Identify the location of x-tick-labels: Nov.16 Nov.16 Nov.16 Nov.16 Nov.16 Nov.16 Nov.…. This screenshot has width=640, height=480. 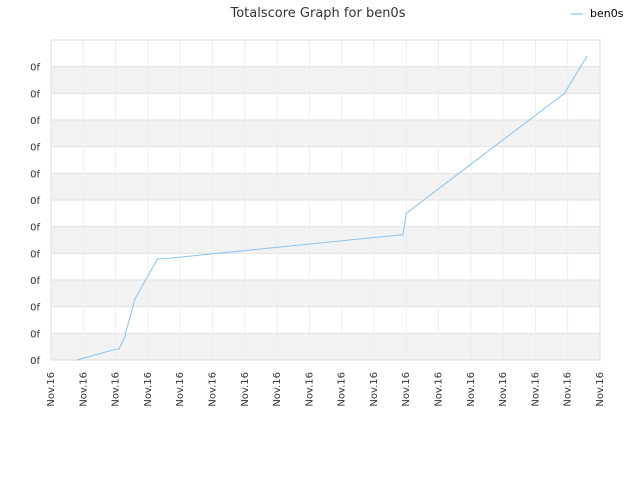
(326, 389).